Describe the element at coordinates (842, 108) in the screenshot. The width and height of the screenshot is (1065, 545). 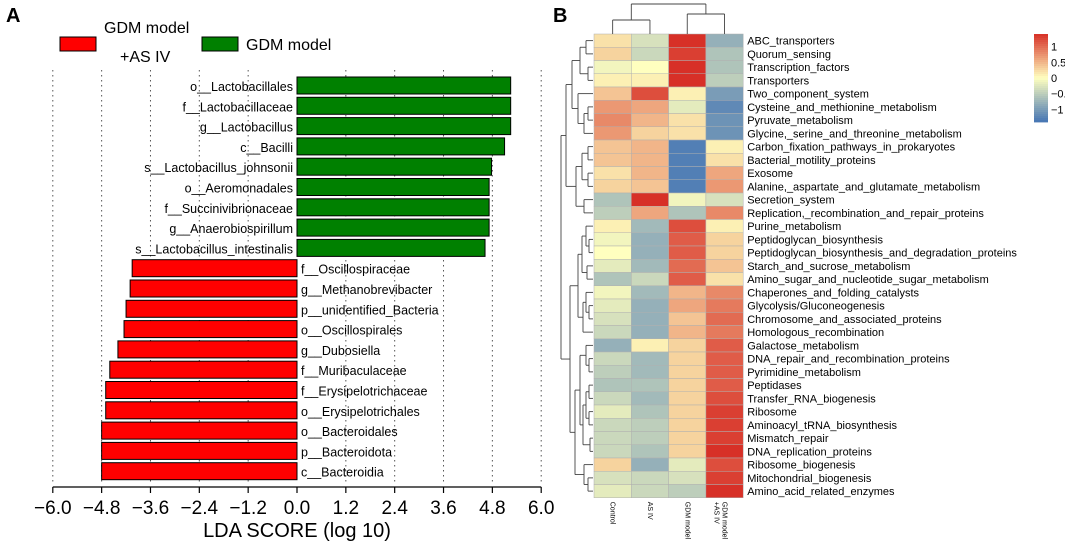
I see `row-label: Cysteine_and_methionine_metabolism` at that location.